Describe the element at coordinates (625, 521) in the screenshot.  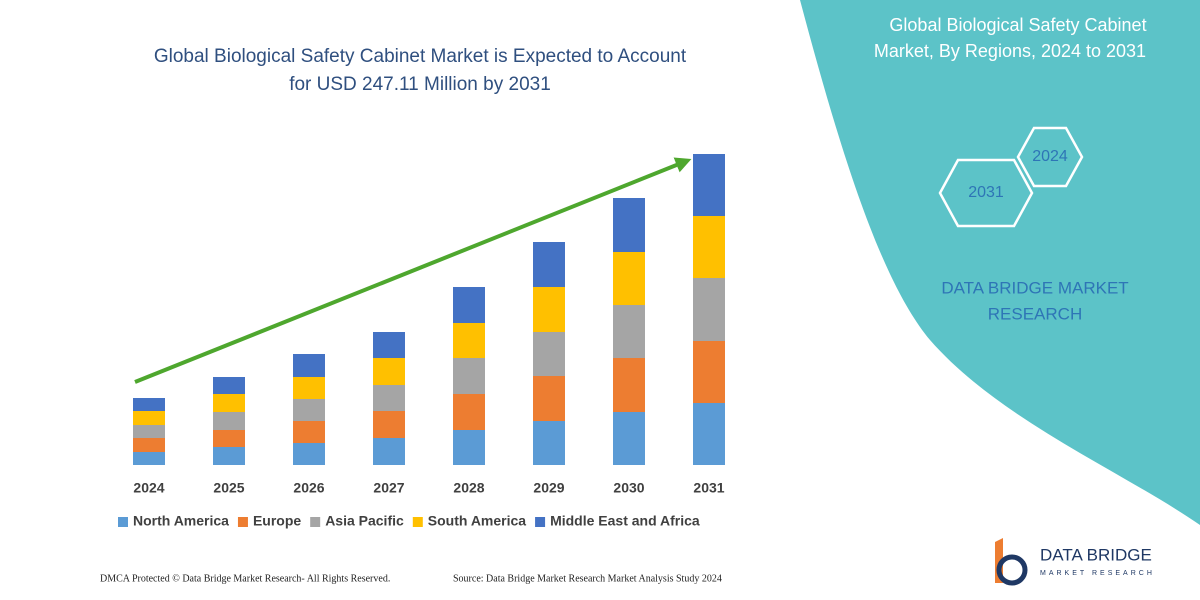
I see `legend-label: Middle East and Africa` at that location.